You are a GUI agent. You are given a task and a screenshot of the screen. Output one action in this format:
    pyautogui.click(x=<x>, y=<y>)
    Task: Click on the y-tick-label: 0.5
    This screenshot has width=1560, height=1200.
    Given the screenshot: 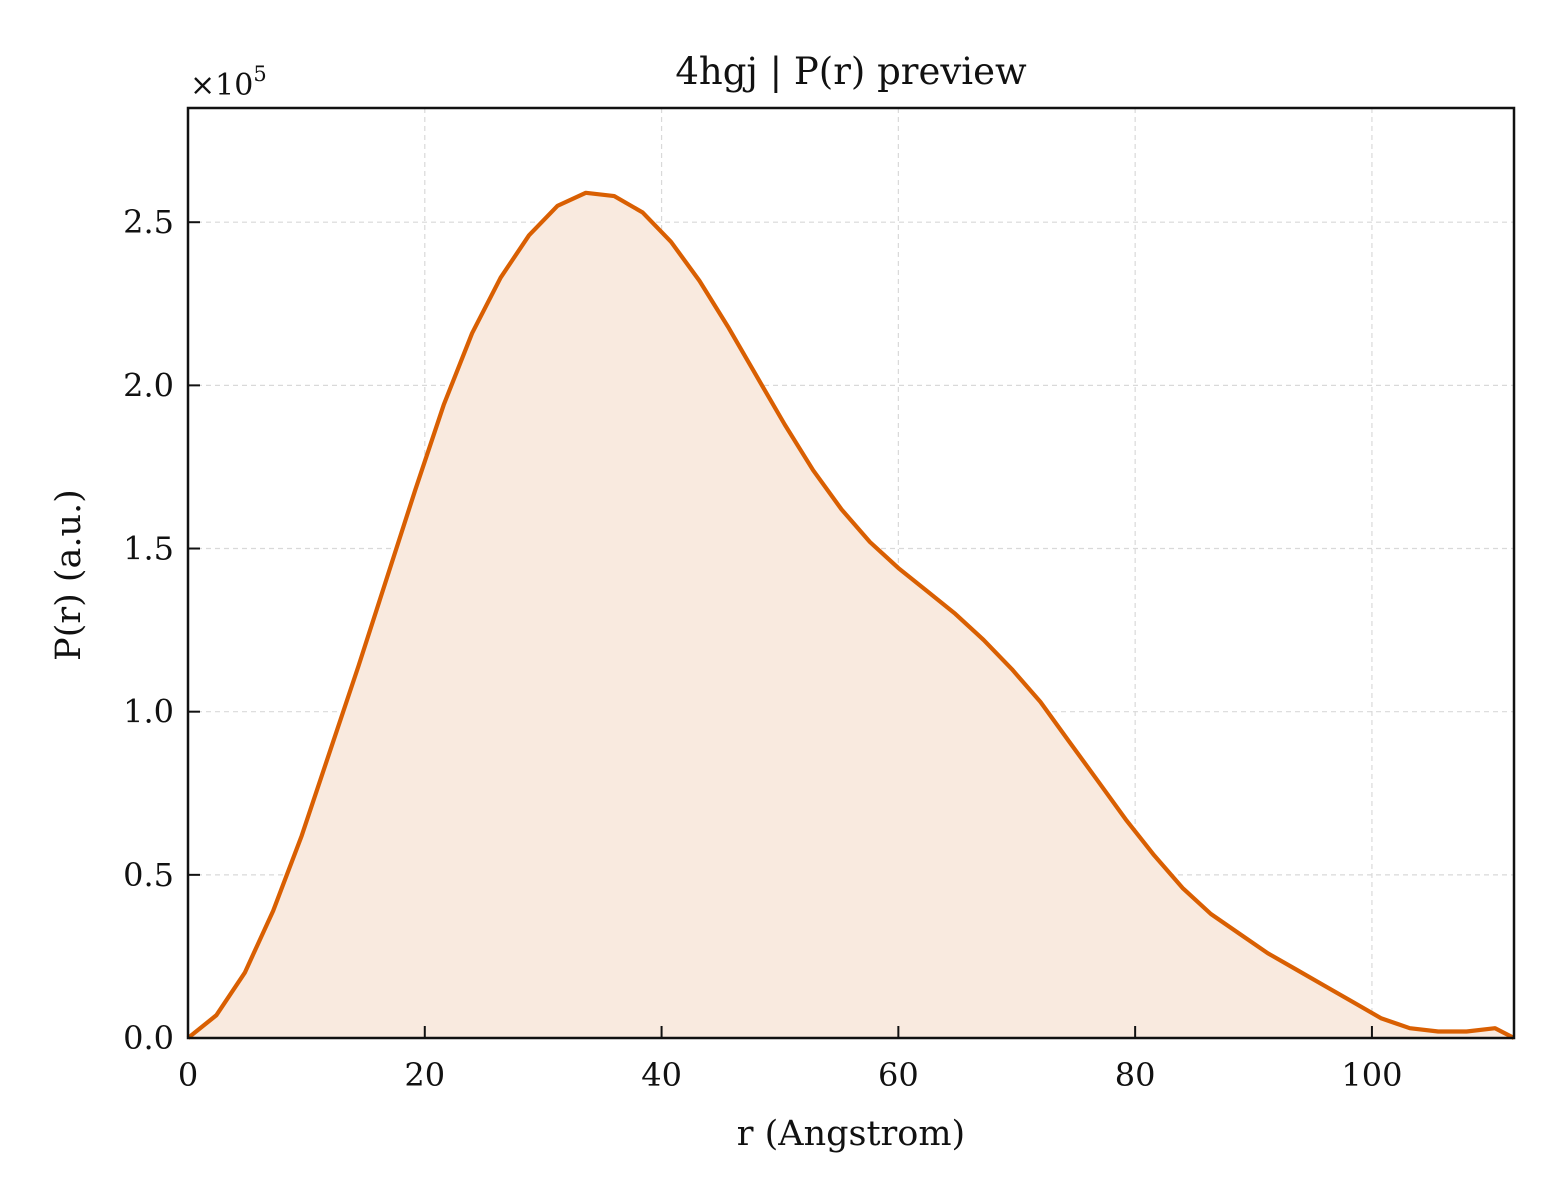 What is the action you would take?
    pyautogui.click(x=148, y=875)
    